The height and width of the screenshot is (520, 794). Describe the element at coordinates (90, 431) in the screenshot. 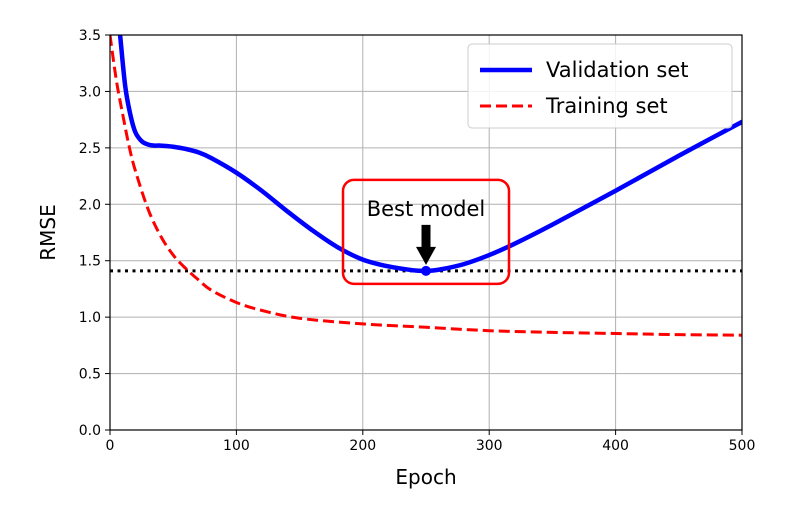

I see `y-tick-label: 0.0` at that location.